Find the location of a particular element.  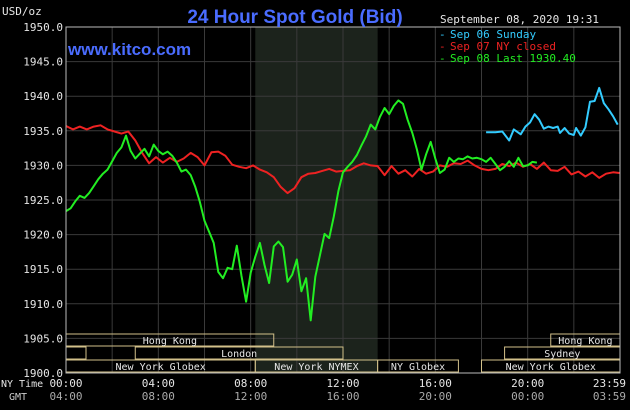

ny-time-row-label: NY Time is located at coordinates (22, 384).